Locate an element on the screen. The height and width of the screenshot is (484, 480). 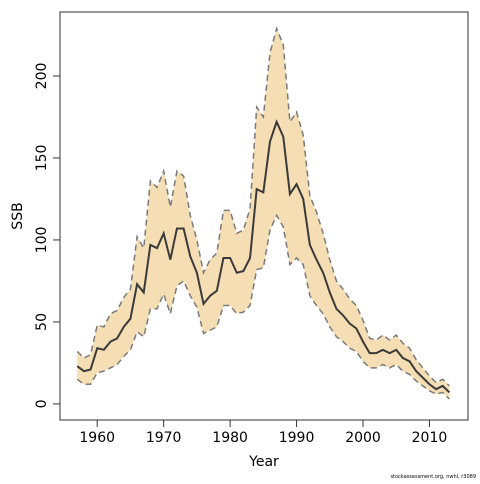
y-tick-label: 200 is located at coordinates (42, 76).